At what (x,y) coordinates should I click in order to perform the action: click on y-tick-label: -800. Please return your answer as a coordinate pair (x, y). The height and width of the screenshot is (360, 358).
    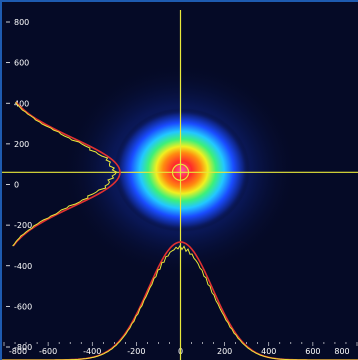
    Looking at the image, I should click on (23, 347).